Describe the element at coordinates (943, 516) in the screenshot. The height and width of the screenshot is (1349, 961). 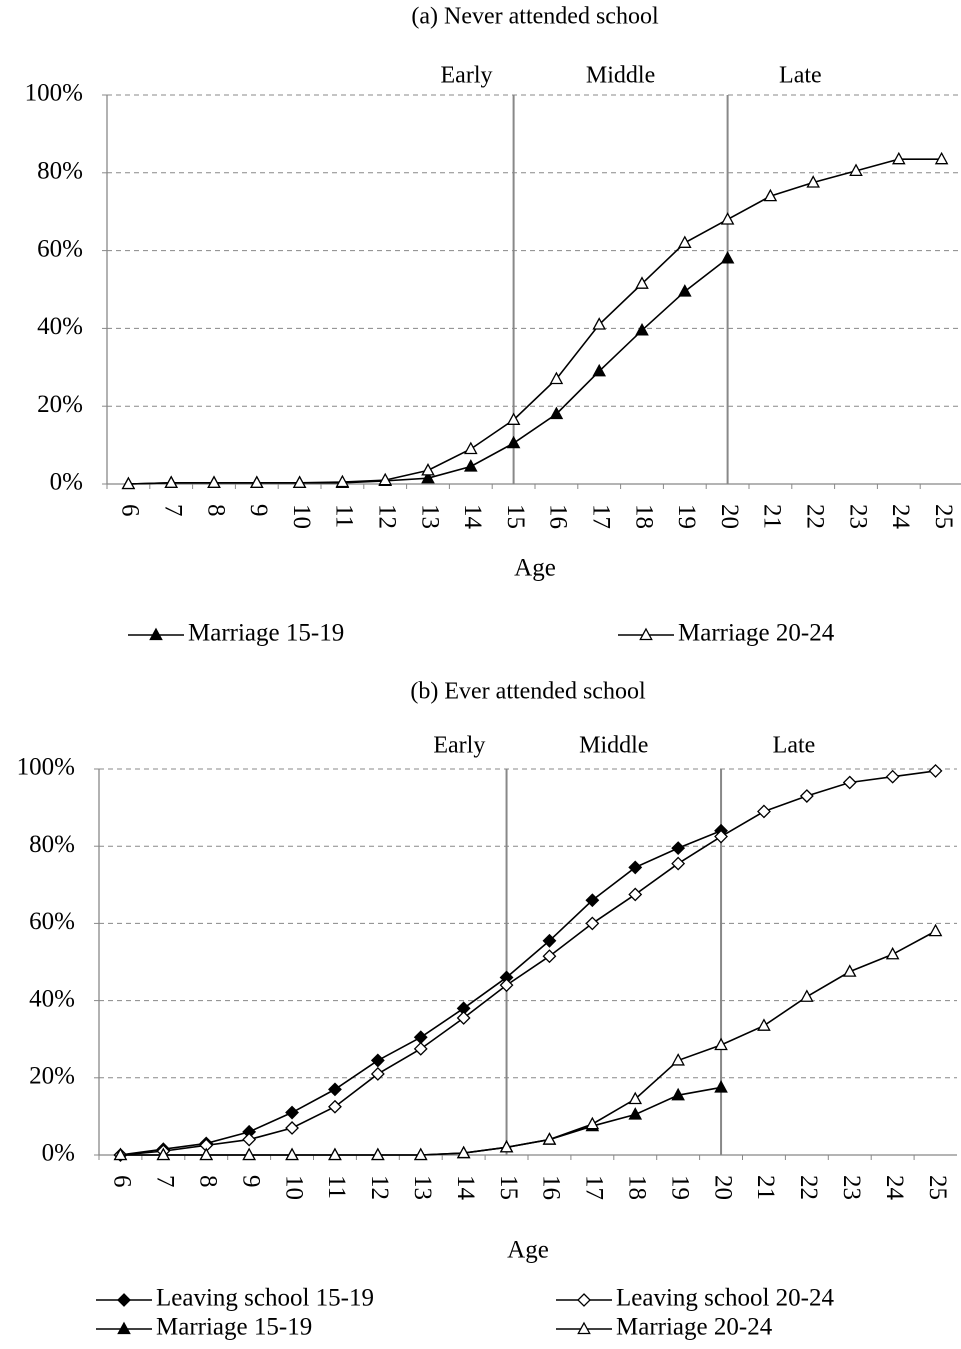
I see `x-tick-label: 25` at that location.